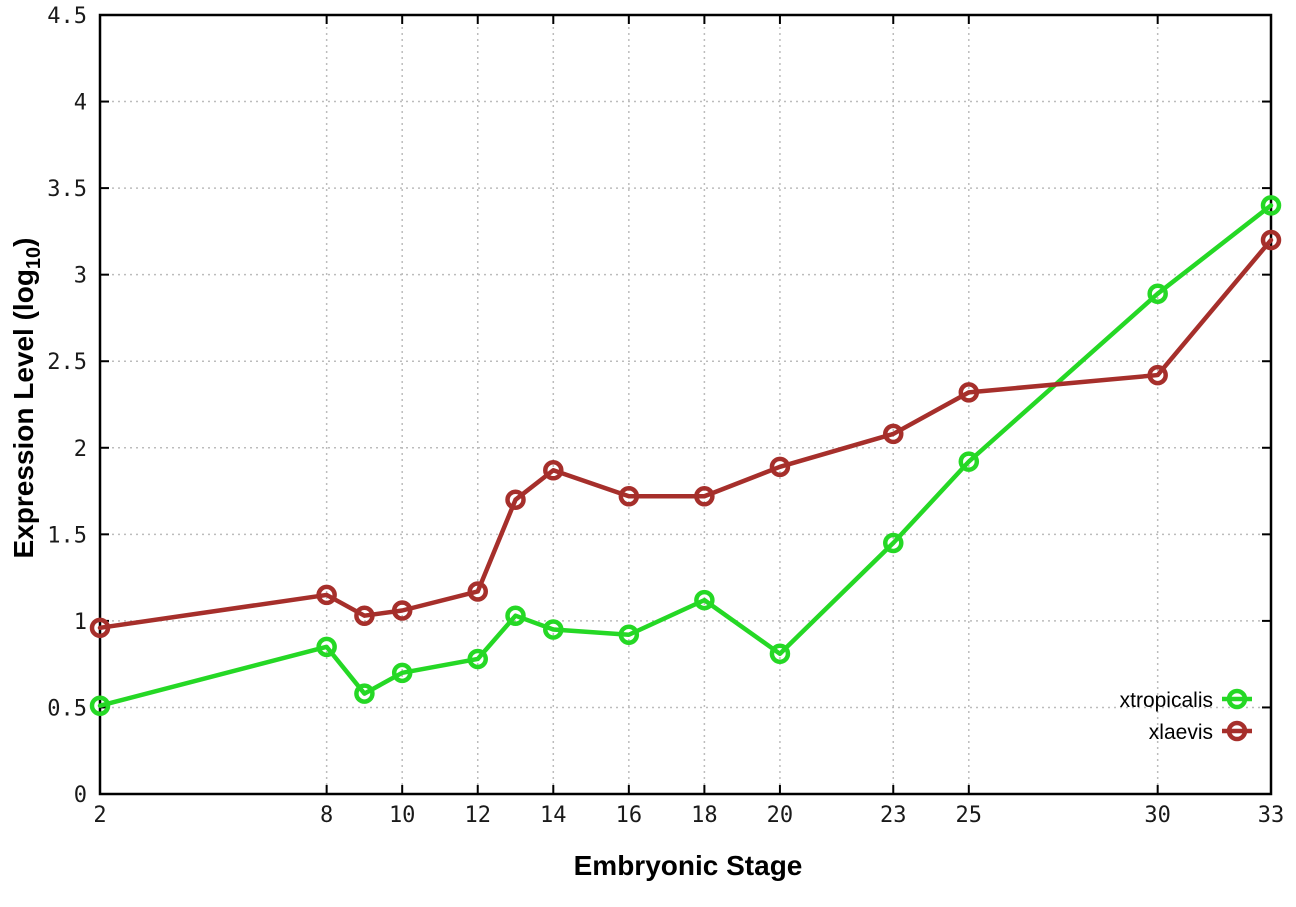 The image size is (1296, 907). What do you see at coordinates (1166, 700) in the screenshot?
I see `legend-label-xtropicalis: xtropicalis` at bounding box center [1166, 700].